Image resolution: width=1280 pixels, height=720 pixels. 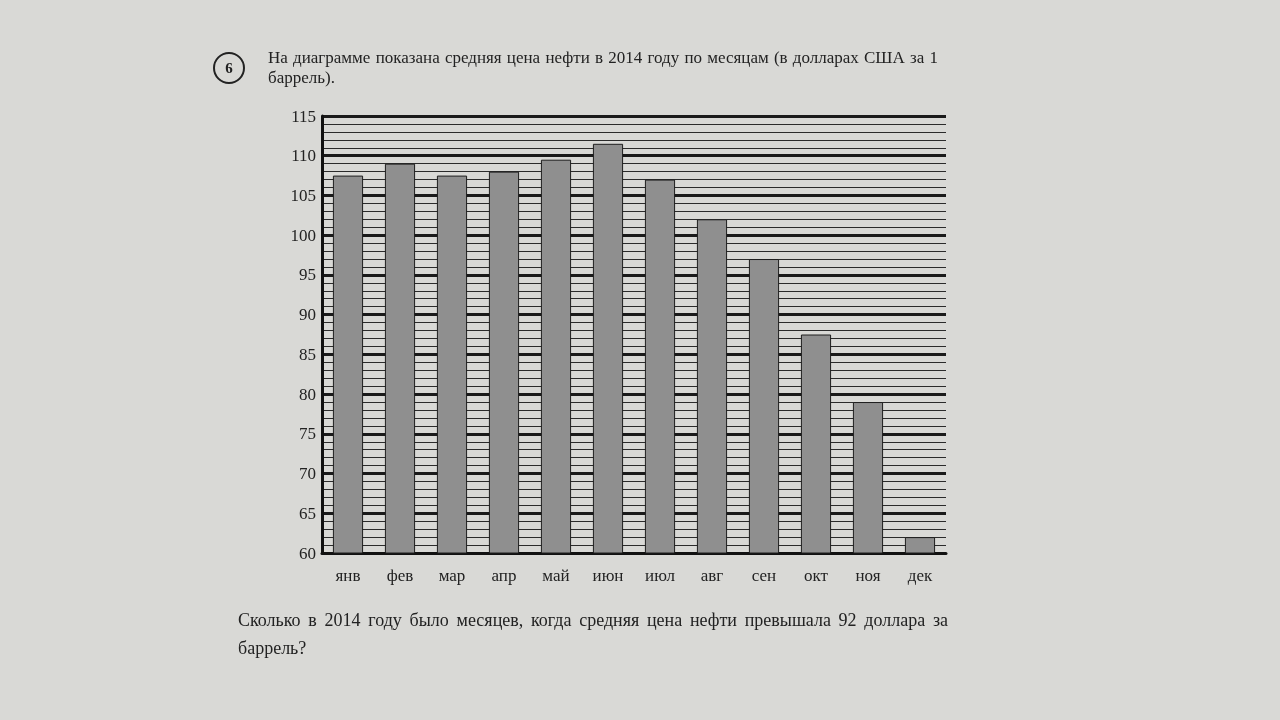 I want to click on x-tick-label: апр, so click(x=504, y=575).